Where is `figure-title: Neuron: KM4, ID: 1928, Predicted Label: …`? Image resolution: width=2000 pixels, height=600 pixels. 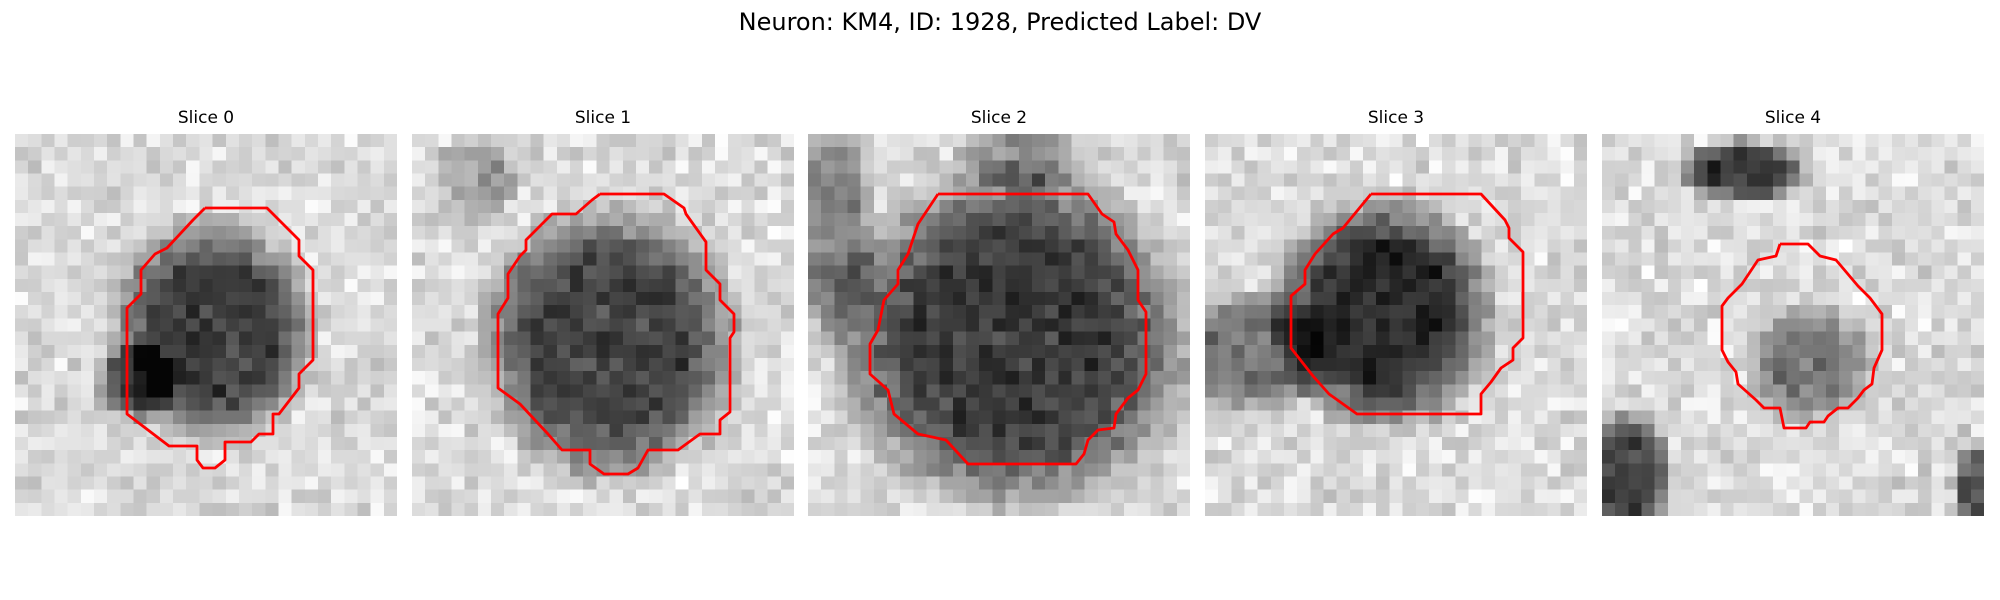
figure-title: Neuron: KM4, ID: 1928, Predicted Label: … is located at coordinates (1000, 22).